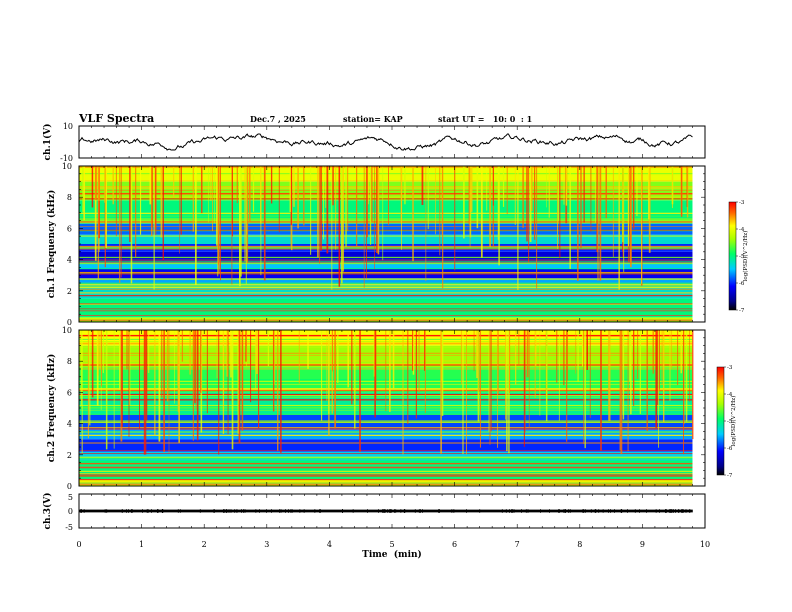 Image resolution: width=792 pixels, height=612 pixels. What do you see at coordinates (517, 544) in the screenshot?
I see `time-axis-ticklabel: 7` at bounding box center [517, 544].